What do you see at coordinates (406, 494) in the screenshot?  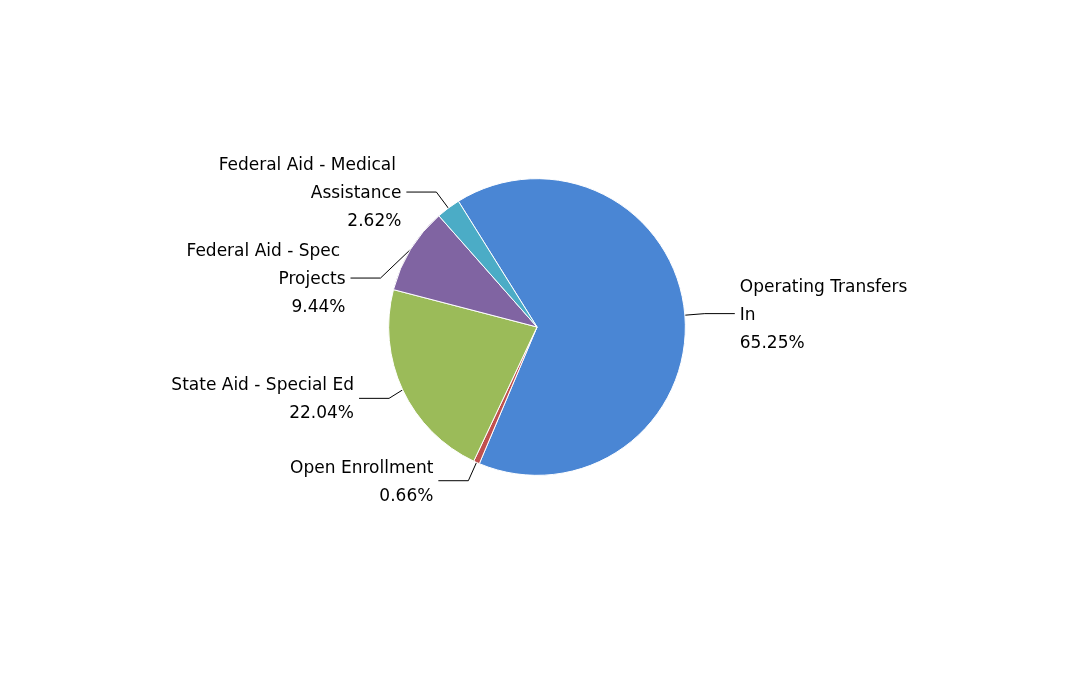 I see `data-label: 0.66%` at bounding box center [406, 494].